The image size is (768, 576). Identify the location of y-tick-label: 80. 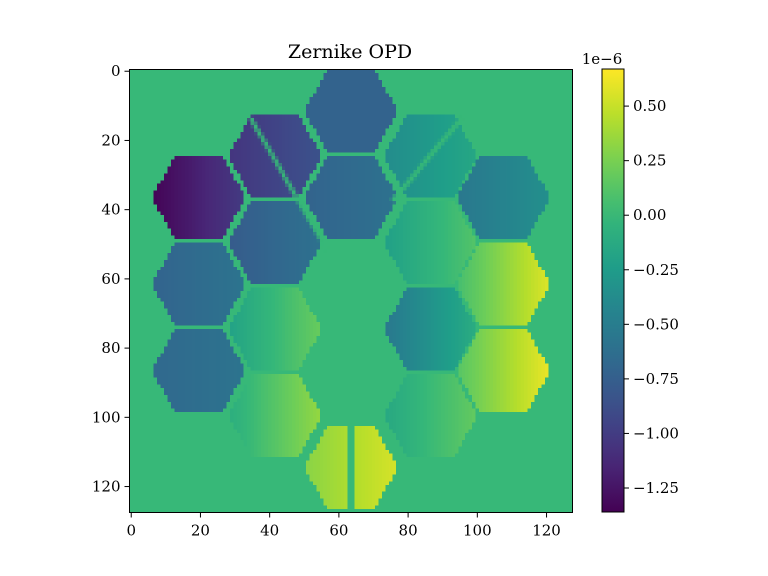
(110, 348).